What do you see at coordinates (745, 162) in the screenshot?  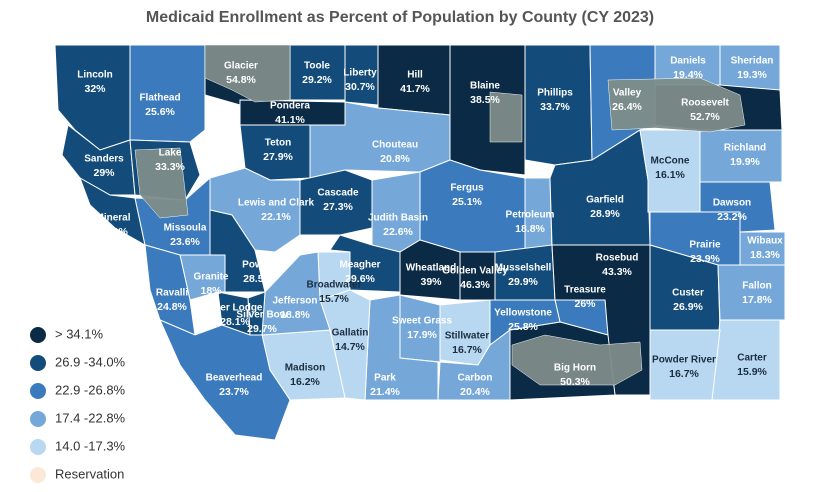 I see `county-value: 19.9%` at bounding box center [745, 162].